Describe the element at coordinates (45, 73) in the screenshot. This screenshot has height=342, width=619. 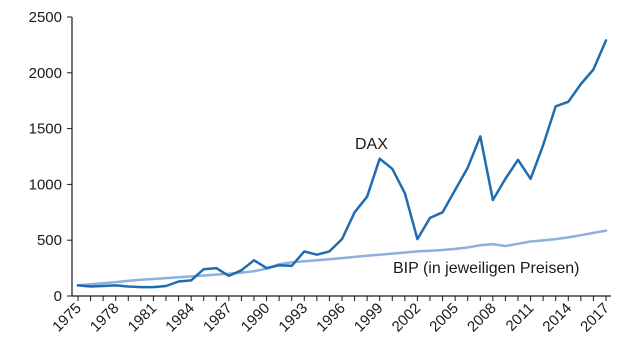
I see `y-tick-label: 2000` at that location.